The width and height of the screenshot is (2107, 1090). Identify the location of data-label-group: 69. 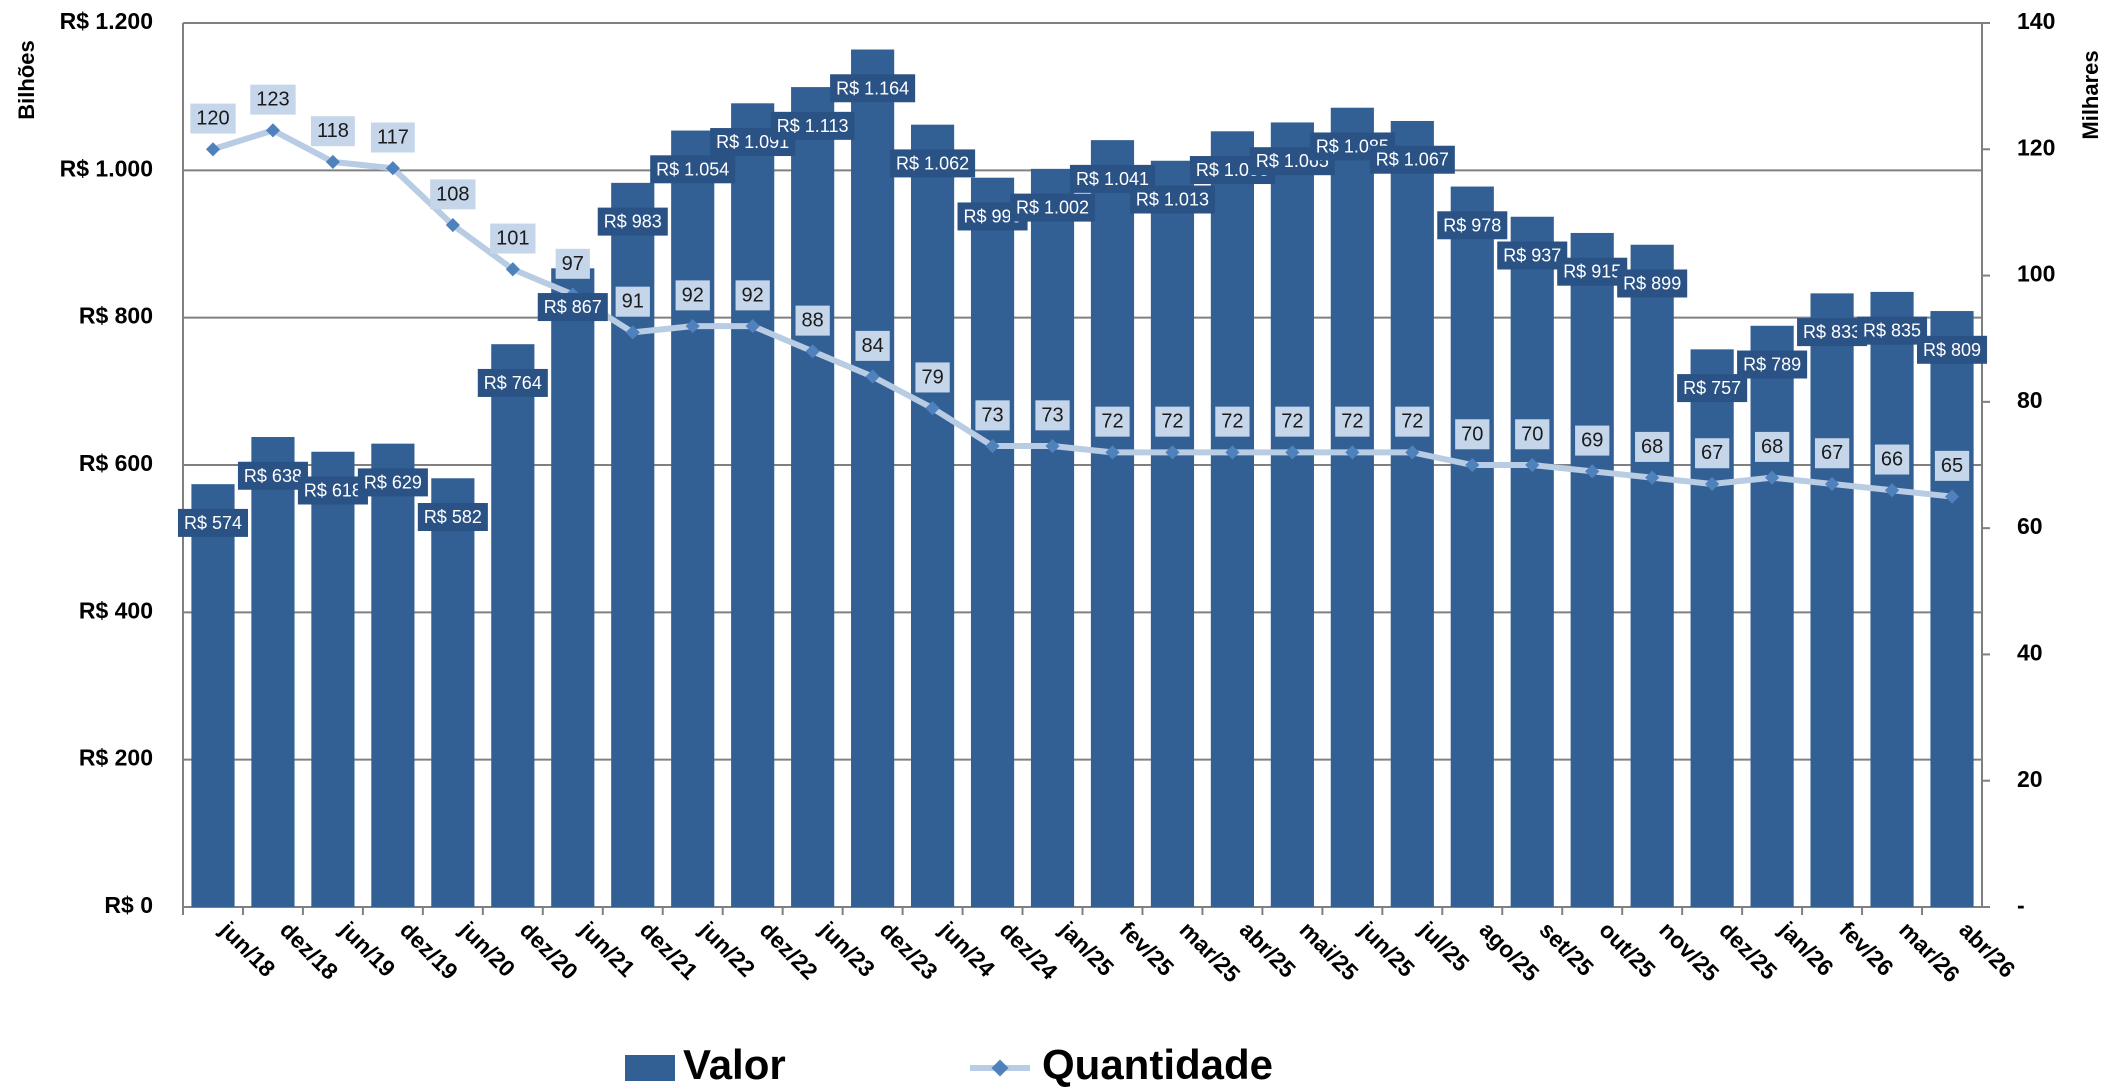
(1592, 440).